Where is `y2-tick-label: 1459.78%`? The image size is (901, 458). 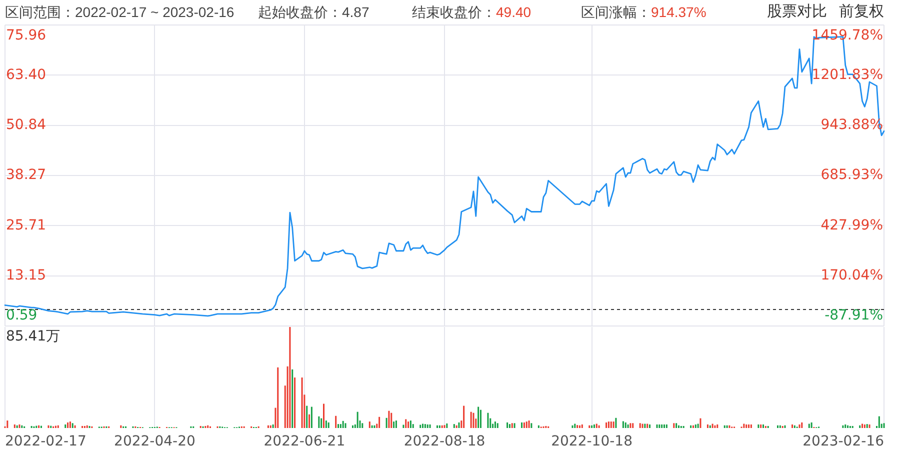 y2-tick-label: 1459.78% is located at coordinates (847, 36).